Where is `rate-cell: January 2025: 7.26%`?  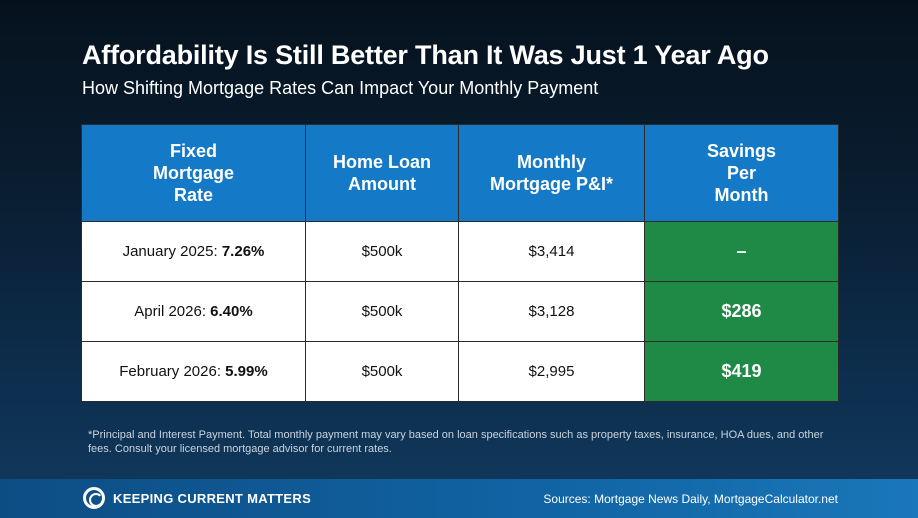 rate-cell: January 2025: 7.26% is located at coordinates (193, 251).